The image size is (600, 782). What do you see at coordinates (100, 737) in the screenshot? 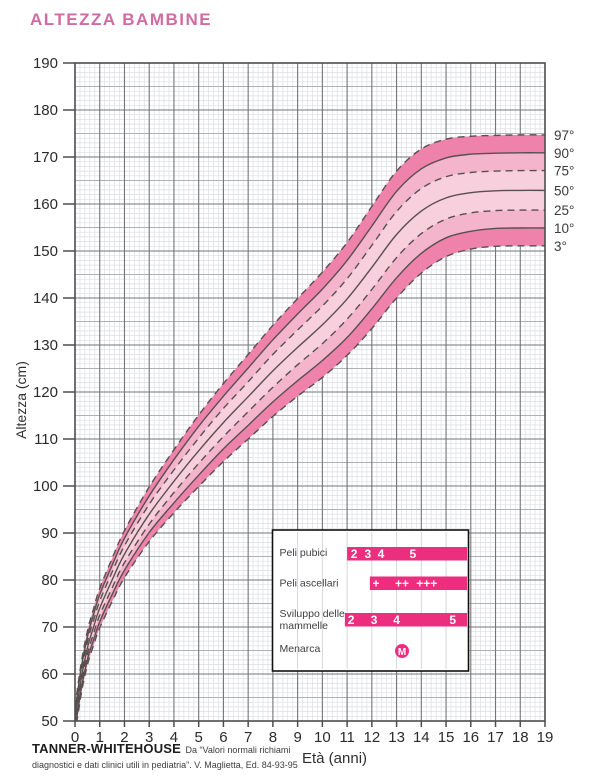
I see `x-tick-label: 1` at bounding box center [100, 737].